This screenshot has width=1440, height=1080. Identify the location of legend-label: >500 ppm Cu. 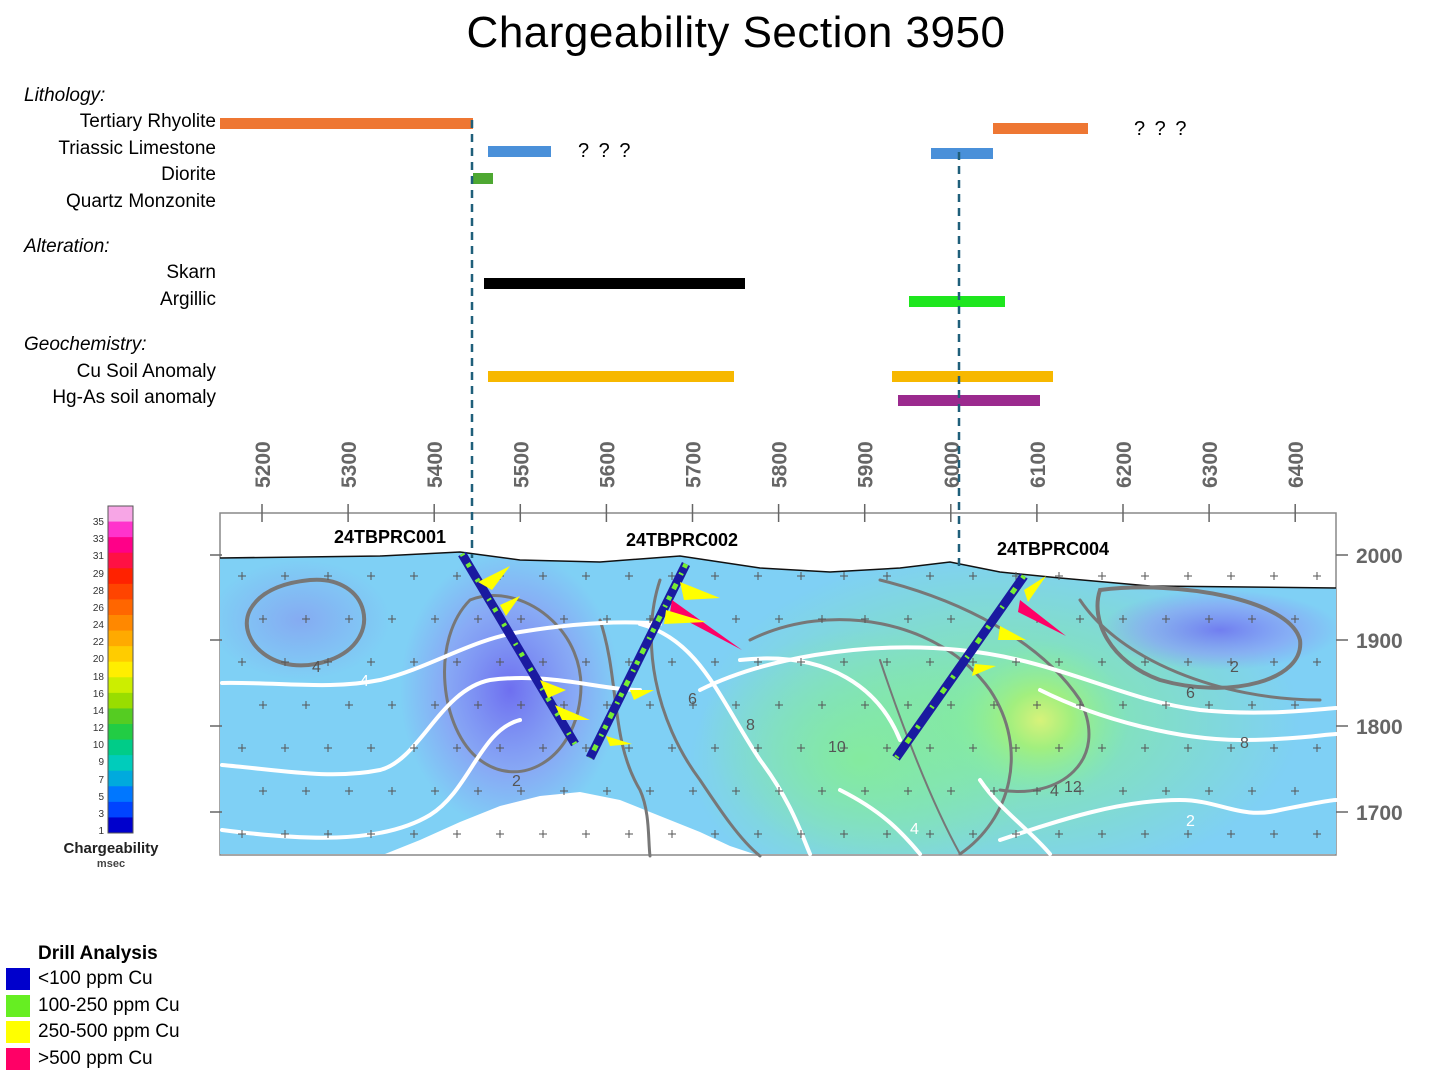
(95, 1058).